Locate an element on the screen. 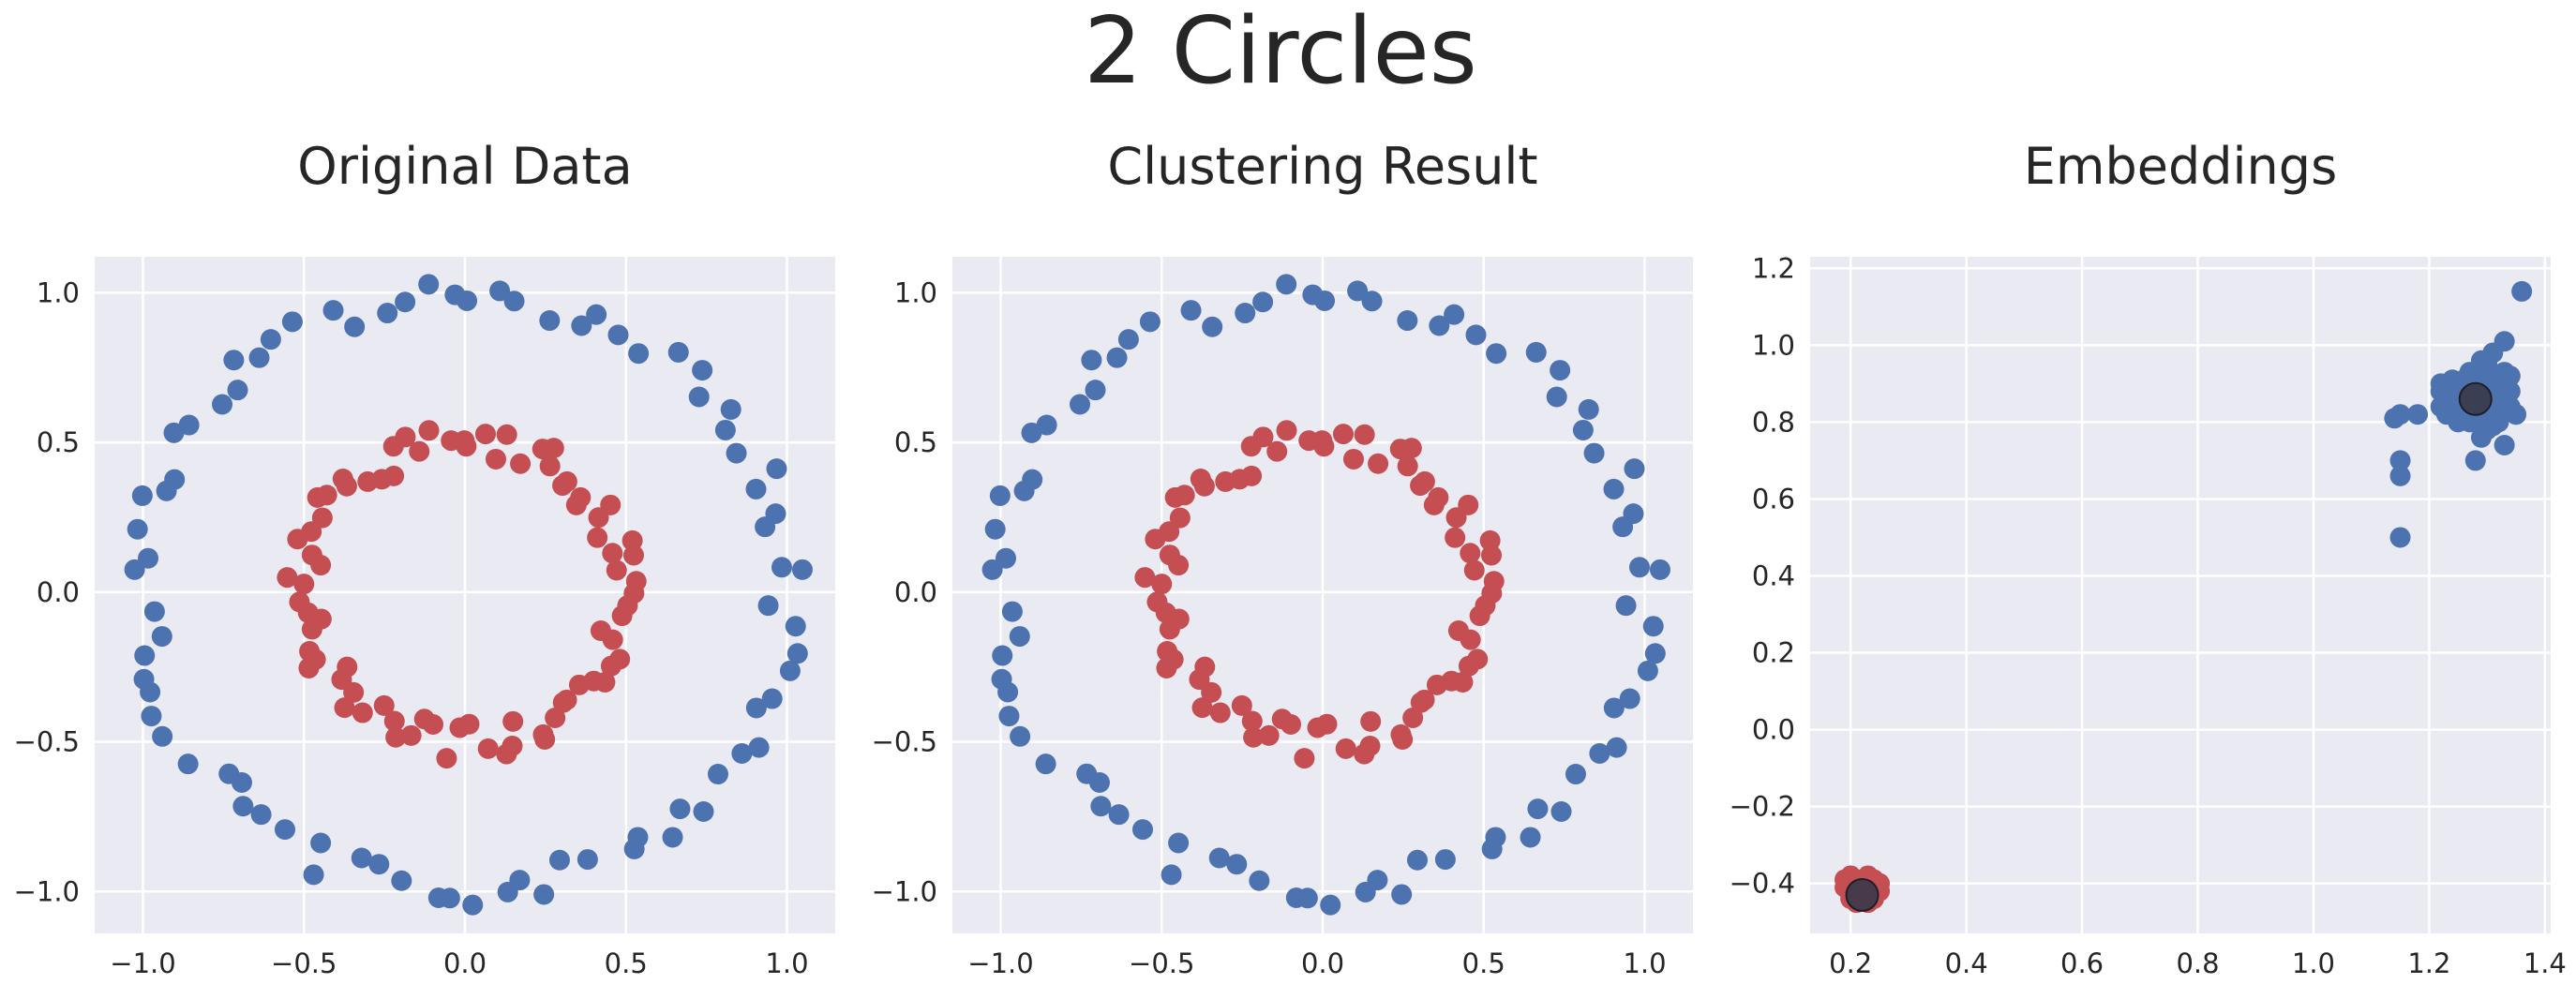  y-tick-label: 0.6 is located at coordinates (1774, 498).